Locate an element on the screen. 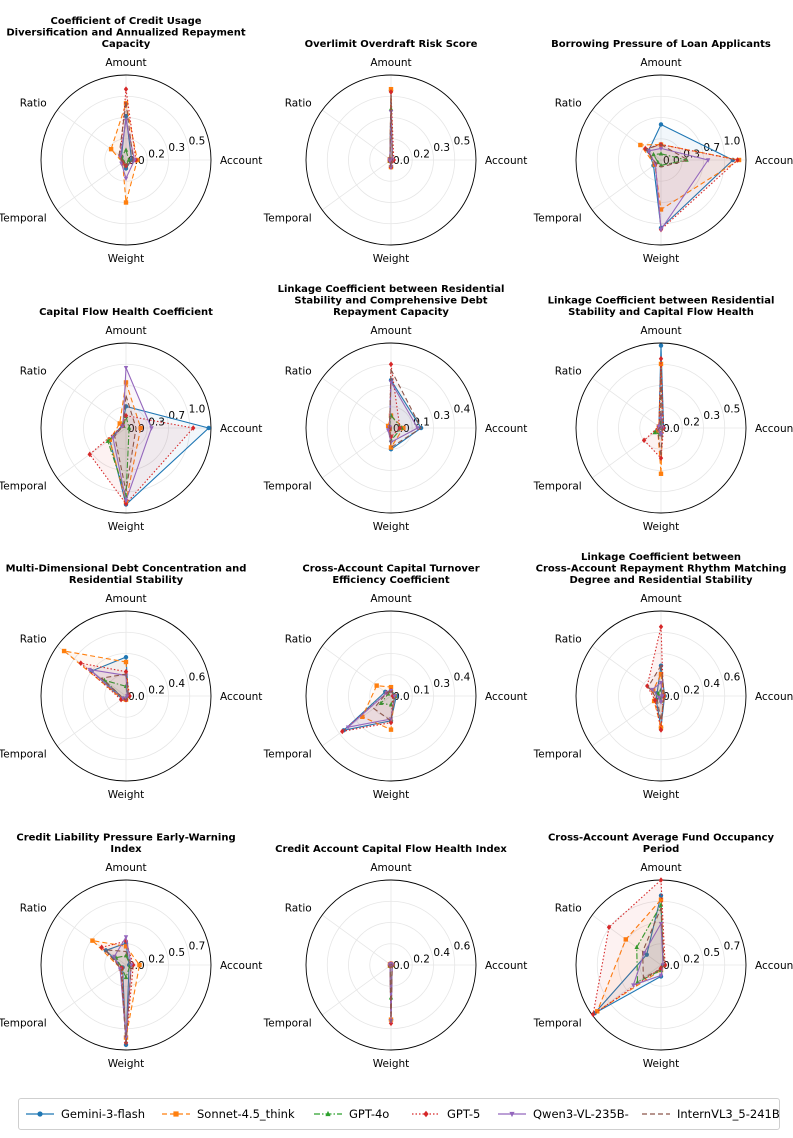 This screenshot has width=793, height=1138. tick-label: 0.3 is located at coordinates (441, 416).